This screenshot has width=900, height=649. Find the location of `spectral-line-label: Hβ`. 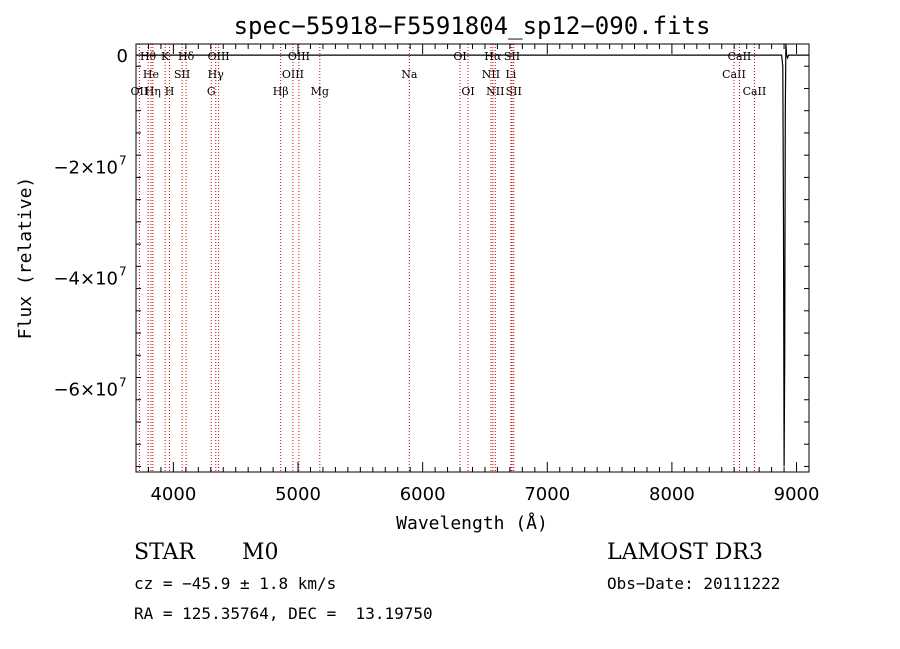

spectral-line-label: Hβ is located at coordinates (281, 91).